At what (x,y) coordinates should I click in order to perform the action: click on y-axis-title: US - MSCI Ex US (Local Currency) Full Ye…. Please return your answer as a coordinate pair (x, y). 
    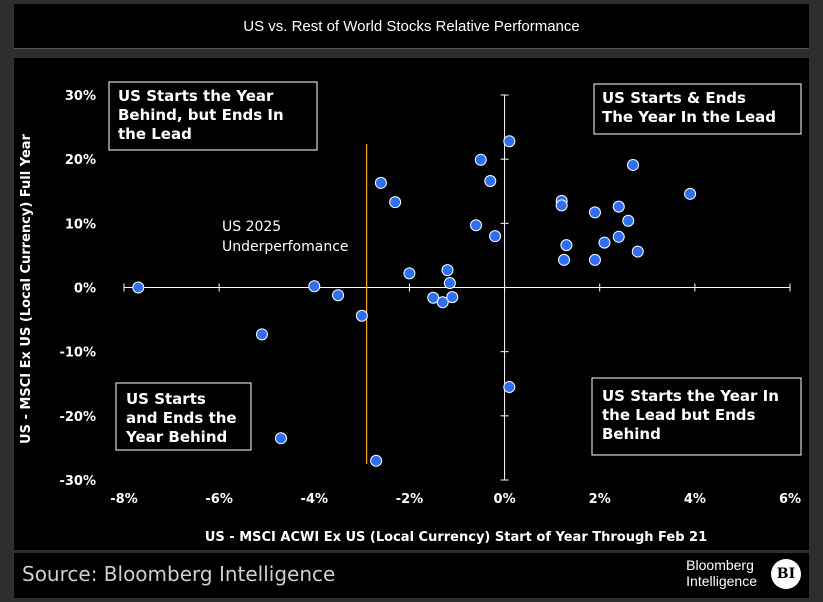
    Looking at the image, I should click on (26, 288).